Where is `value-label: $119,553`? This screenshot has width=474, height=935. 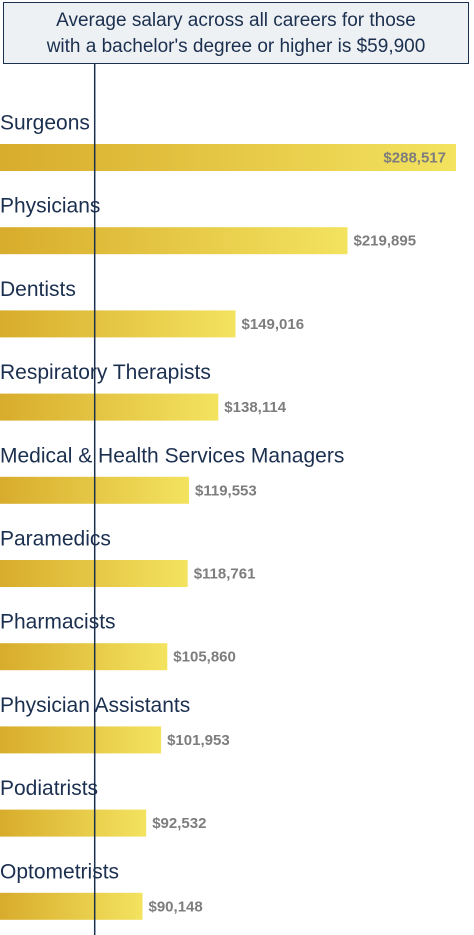
value-label: $119,553 is located at coordinates (226, 490).